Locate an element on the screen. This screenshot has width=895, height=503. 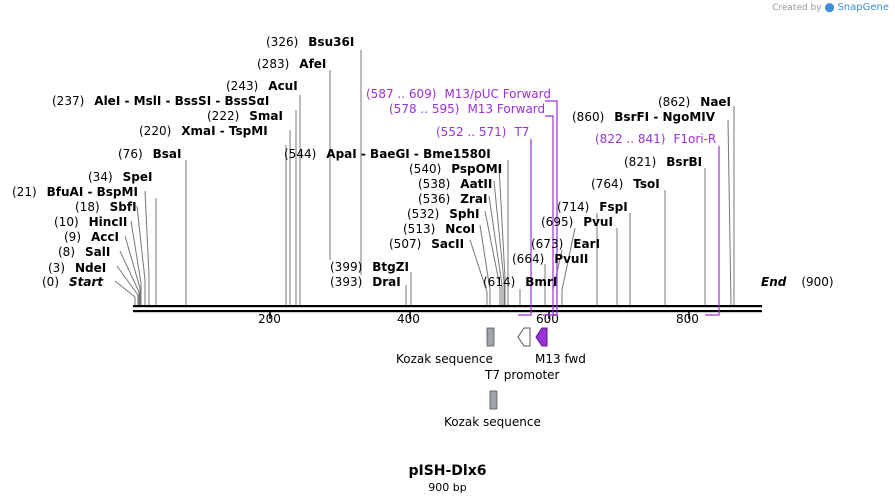
ruler-label: 200 is located at coordinates (269, 319).